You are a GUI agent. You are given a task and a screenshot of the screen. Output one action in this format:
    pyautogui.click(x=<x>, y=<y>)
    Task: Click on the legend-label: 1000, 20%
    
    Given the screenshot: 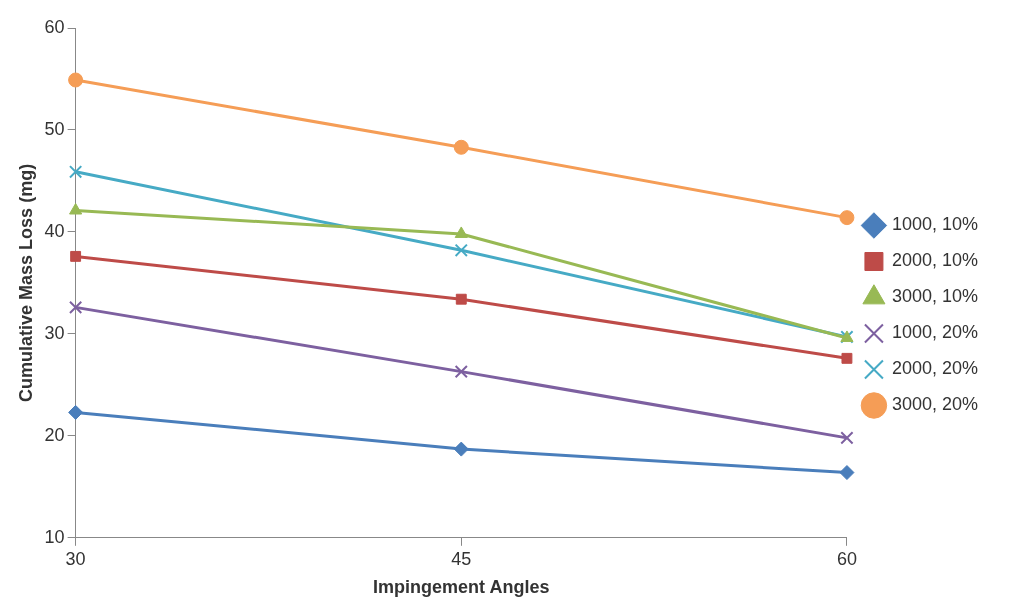 What is the action you would take?
    pyautogui.click(x=935, y=332)
    